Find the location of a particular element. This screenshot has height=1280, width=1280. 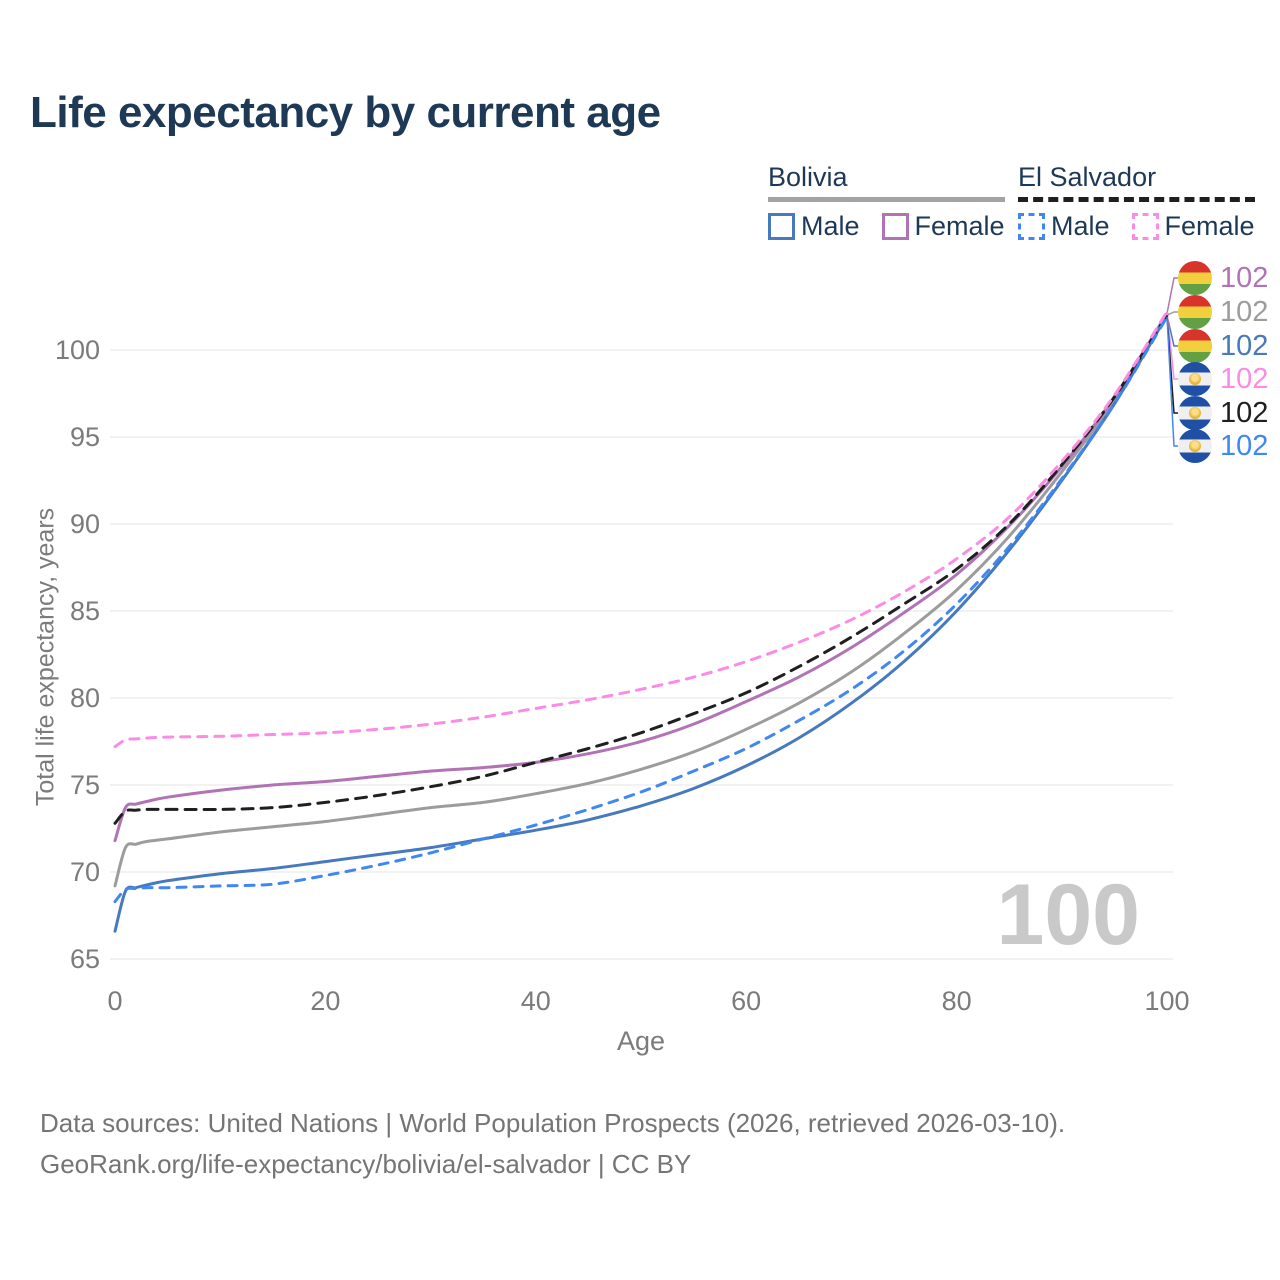

end-value-bolivia-male: 102 is located at coordinates (1244, 345).